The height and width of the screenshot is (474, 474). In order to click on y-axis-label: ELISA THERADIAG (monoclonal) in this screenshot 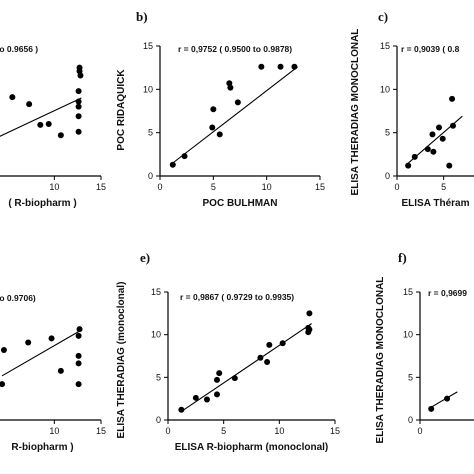, I will do `click(121, 360)`.